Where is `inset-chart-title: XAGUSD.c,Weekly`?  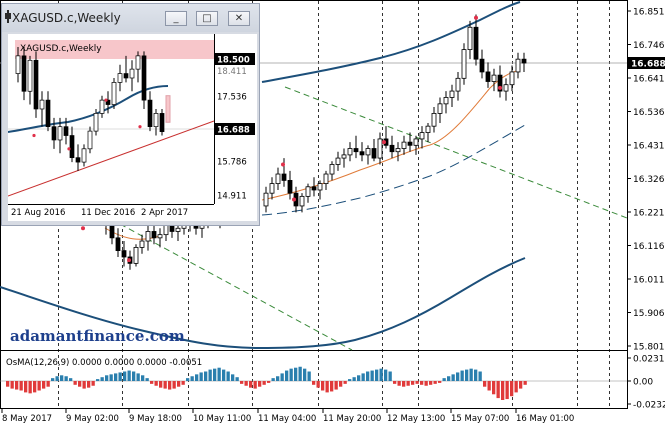
inset-chart-title: XAGUSD.c,Weekly is located at coordinates (61, 49).